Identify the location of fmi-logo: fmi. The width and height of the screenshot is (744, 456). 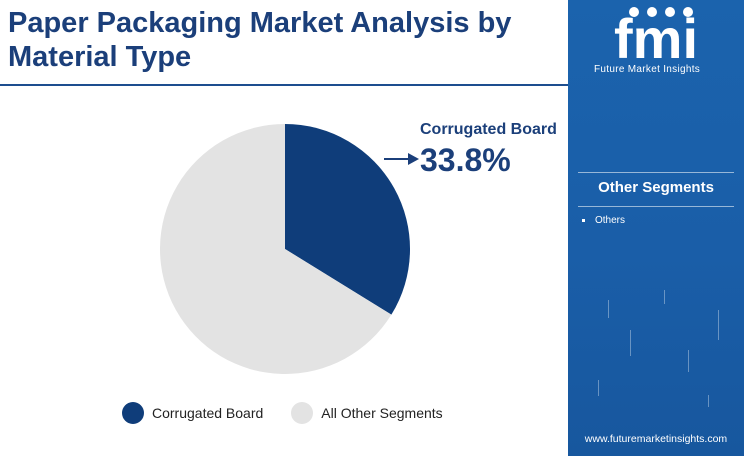
(656, 38).